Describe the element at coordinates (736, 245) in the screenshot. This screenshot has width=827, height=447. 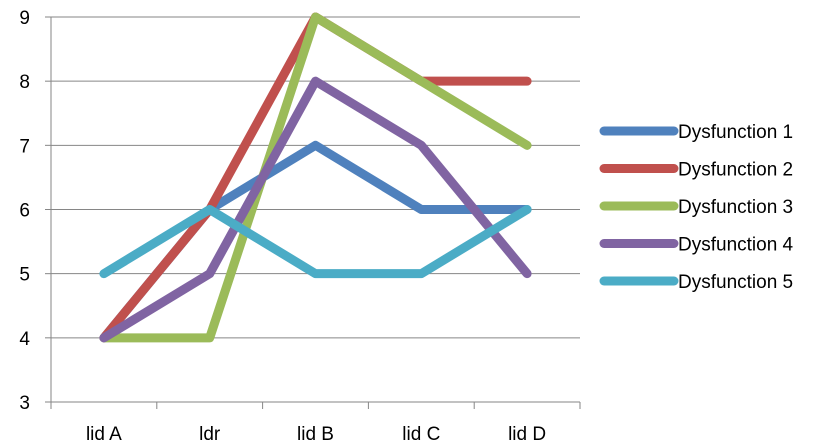
I see `legend-label: Dysfunction 4` at that location.